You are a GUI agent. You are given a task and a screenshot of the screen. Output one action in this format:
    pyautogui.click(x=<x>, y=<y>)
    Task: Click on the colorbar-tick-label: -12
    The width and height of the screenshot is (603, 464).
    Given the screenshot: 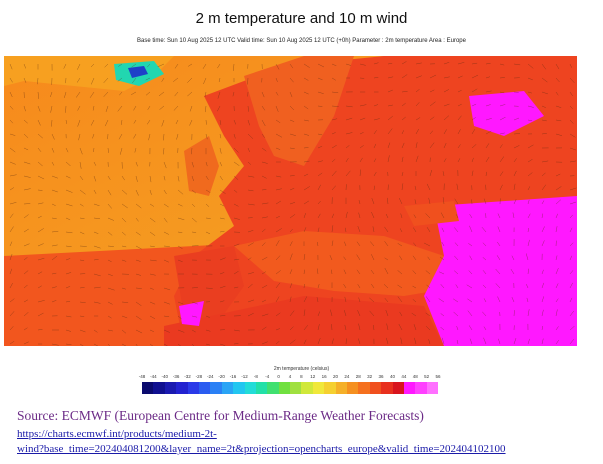 What is the action you would take?
    pyautogui.click(x=244, y=376)
    